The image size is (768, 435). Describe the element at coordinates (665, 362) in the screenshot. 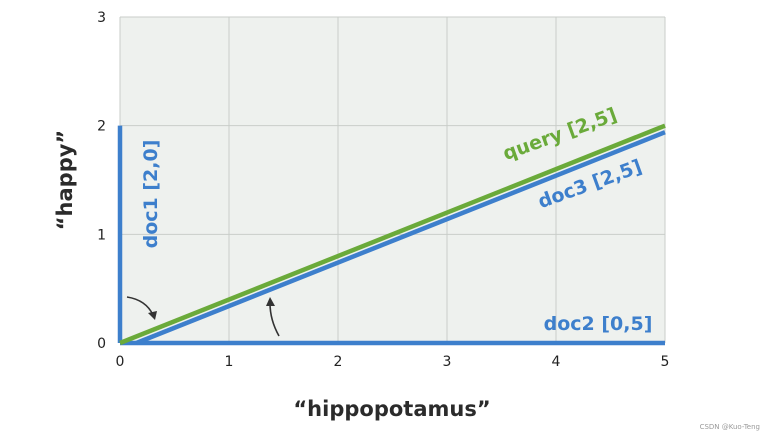

I see `x-tick-label-5: 5` at that location.